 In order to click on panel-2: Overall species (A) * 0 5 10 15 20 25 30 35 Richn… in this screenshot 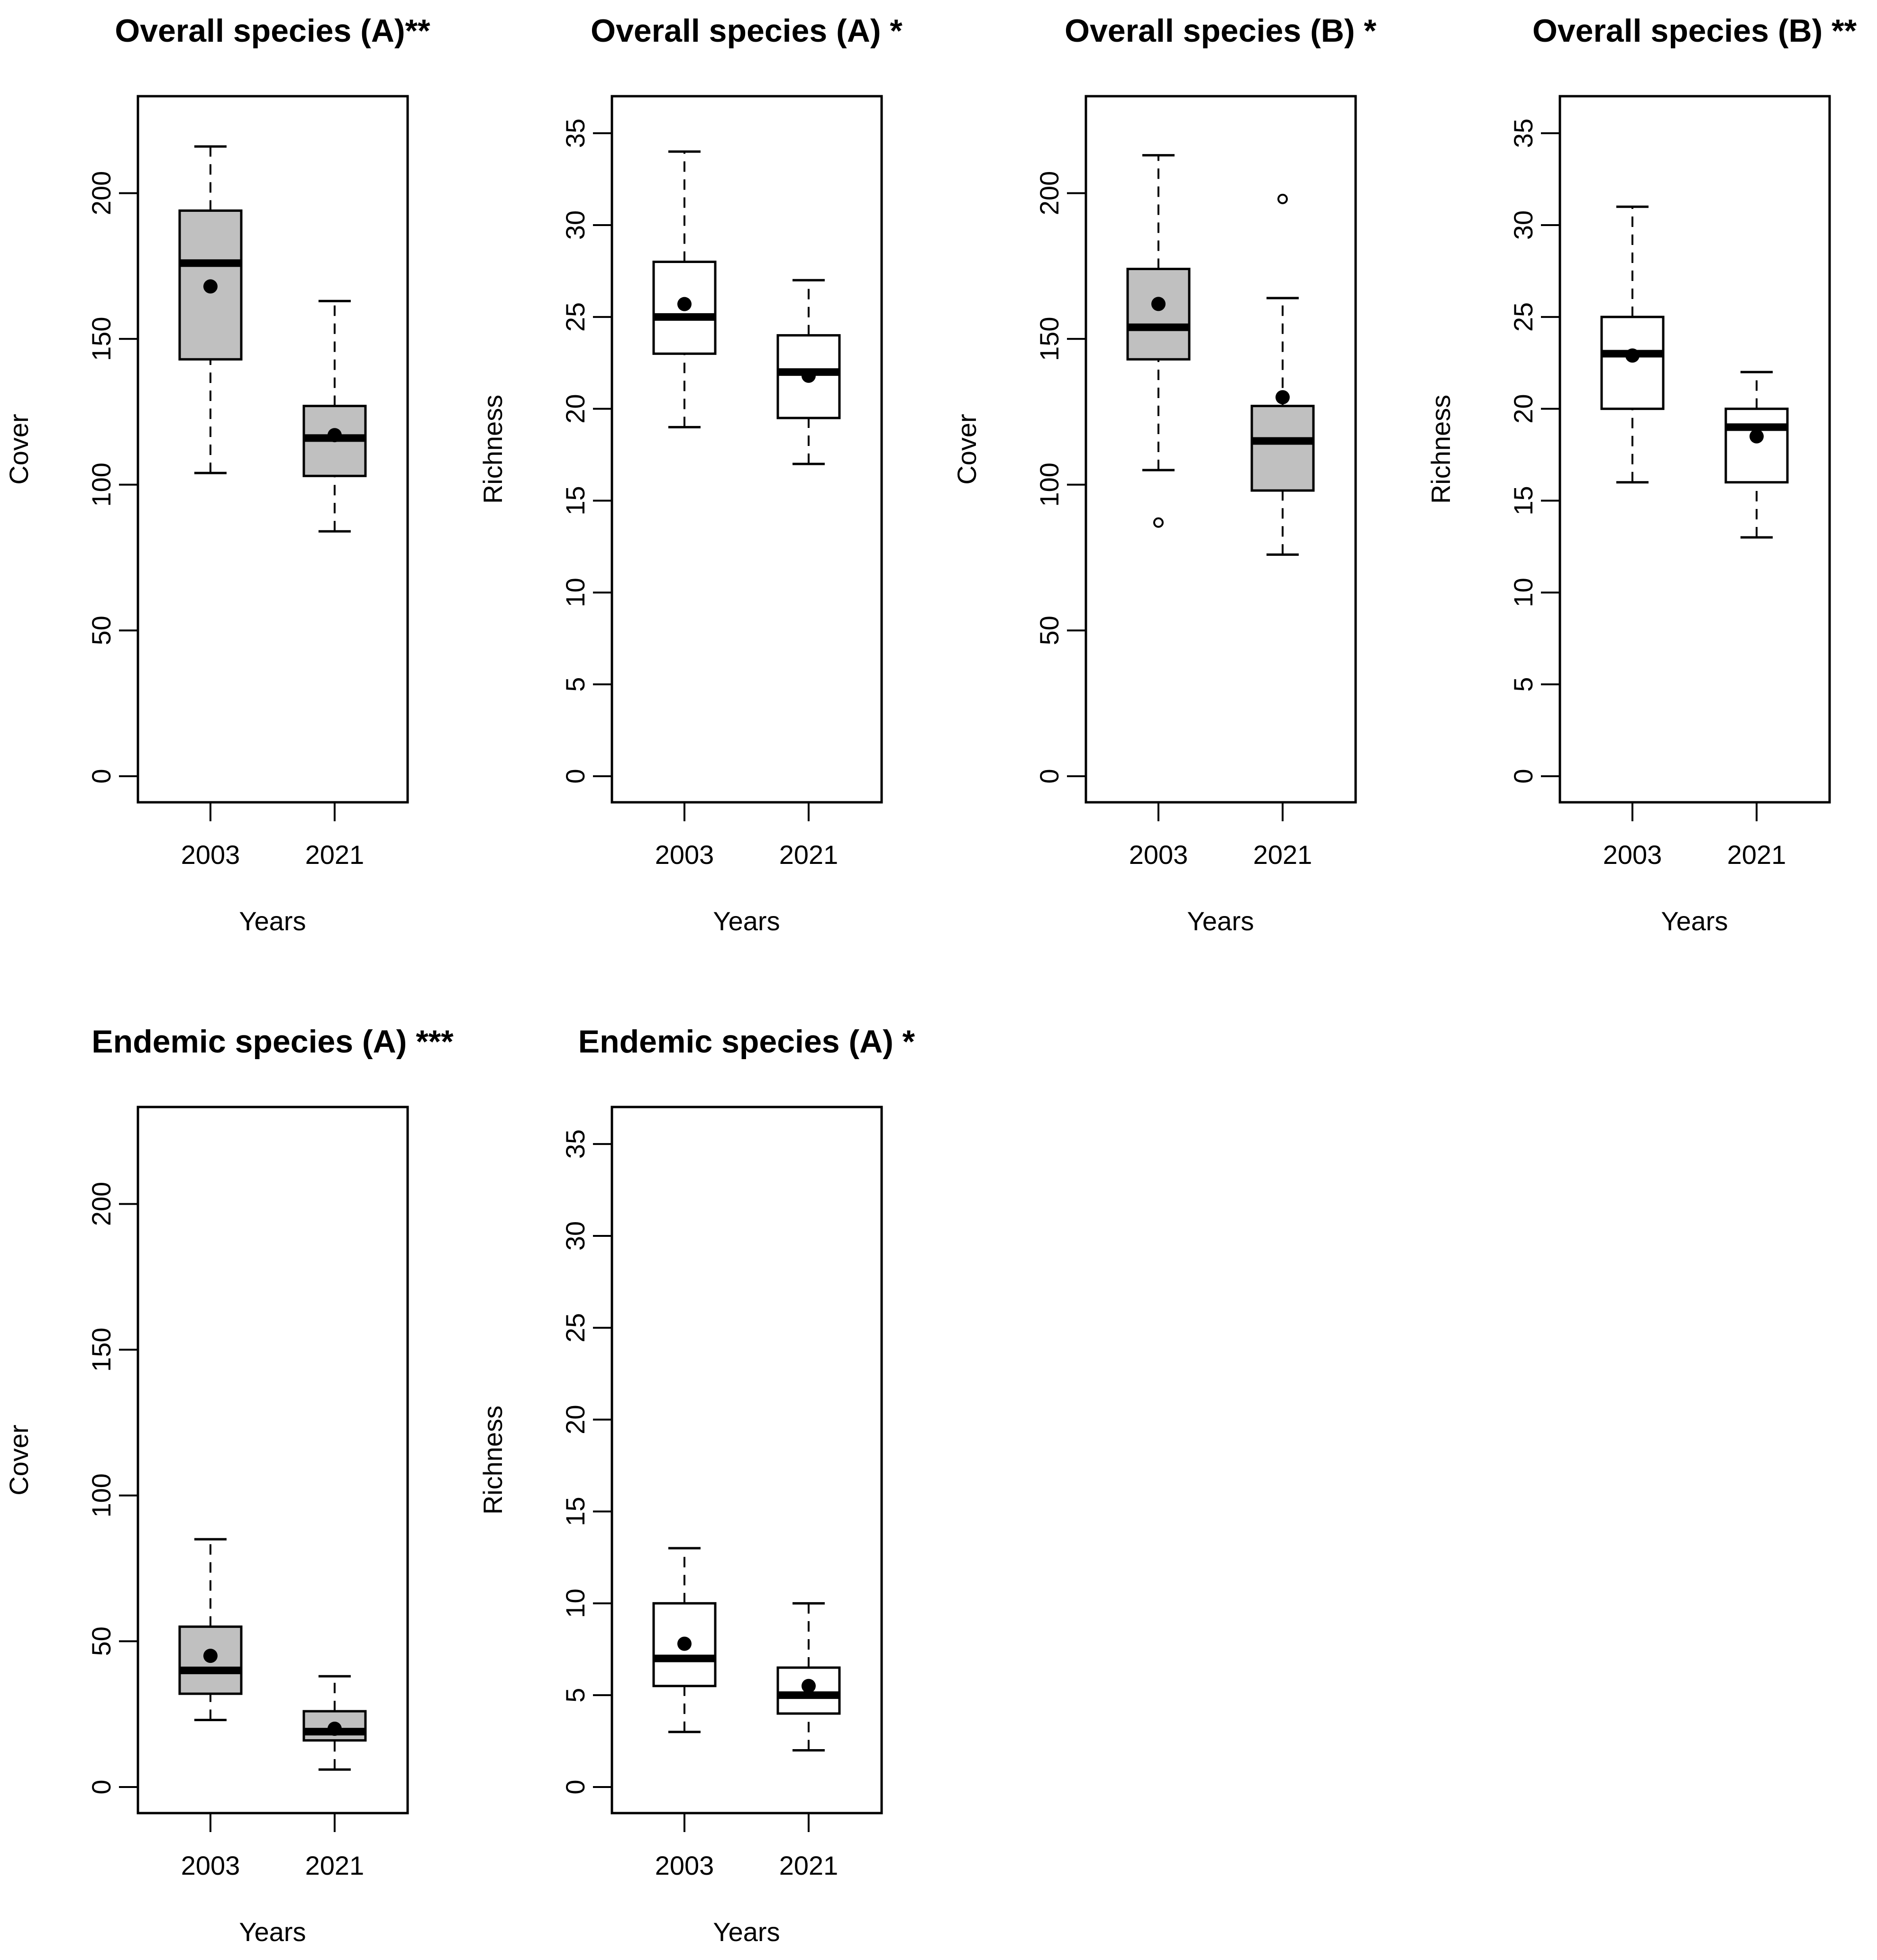, I will do `click(690, 474)`.